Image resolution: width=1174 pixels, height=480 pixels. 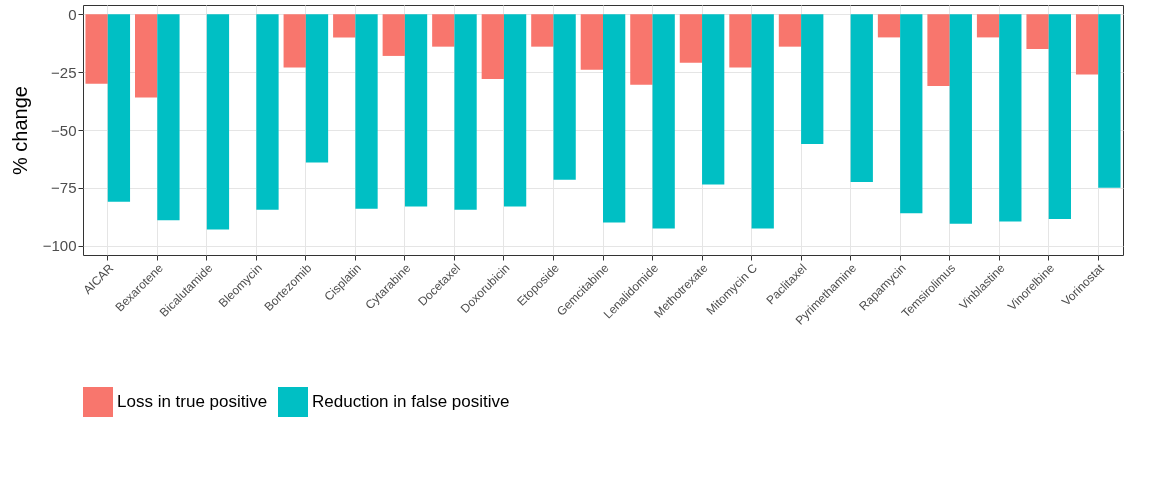 I want to click on legend-label: Reduction in false positive, so click(x=411, y=401).